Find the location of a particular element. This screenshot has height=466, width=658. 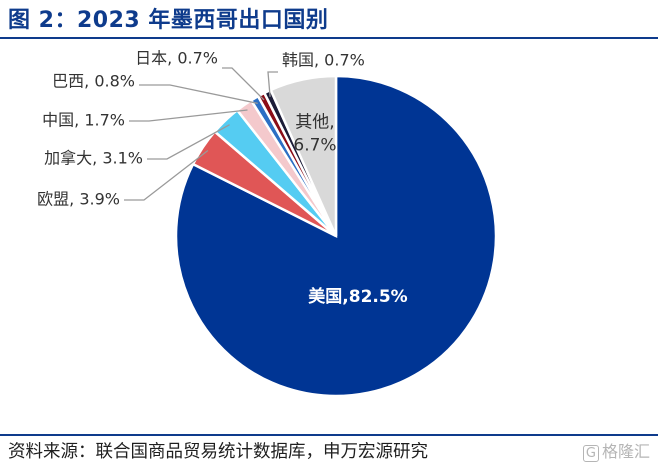

leader-line-中国 is located at coordinates (188, 115).